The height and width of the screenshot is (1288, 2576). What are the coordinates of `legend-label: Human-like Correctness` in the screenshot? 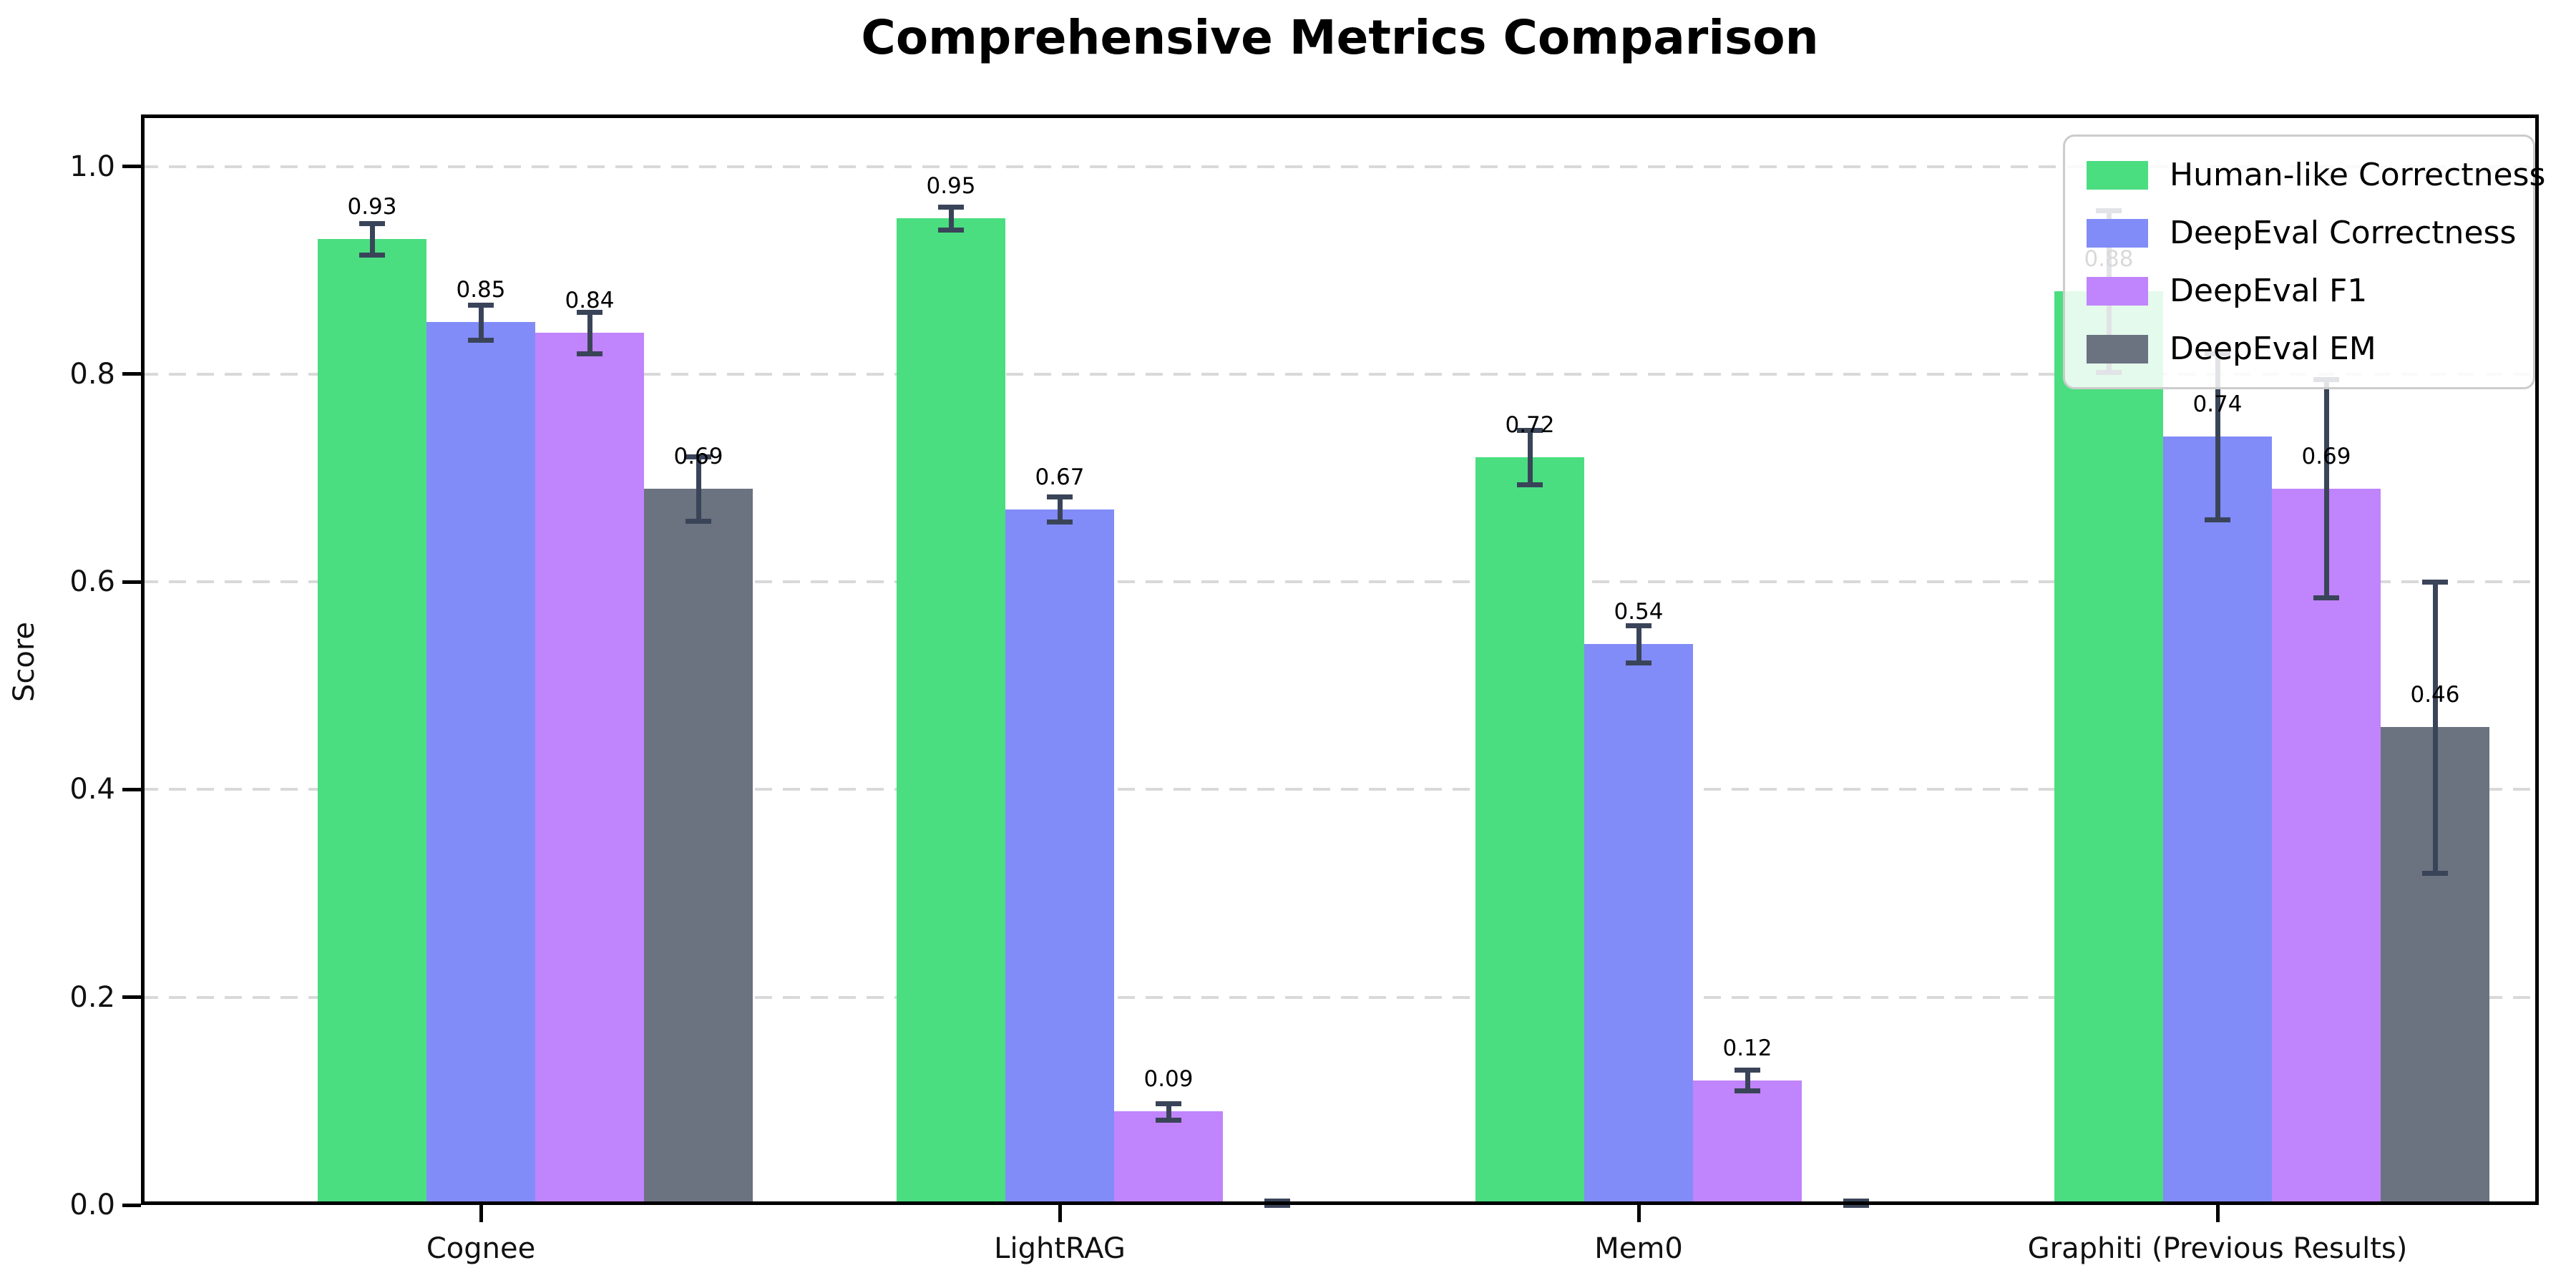 It's located at (2358, 175).